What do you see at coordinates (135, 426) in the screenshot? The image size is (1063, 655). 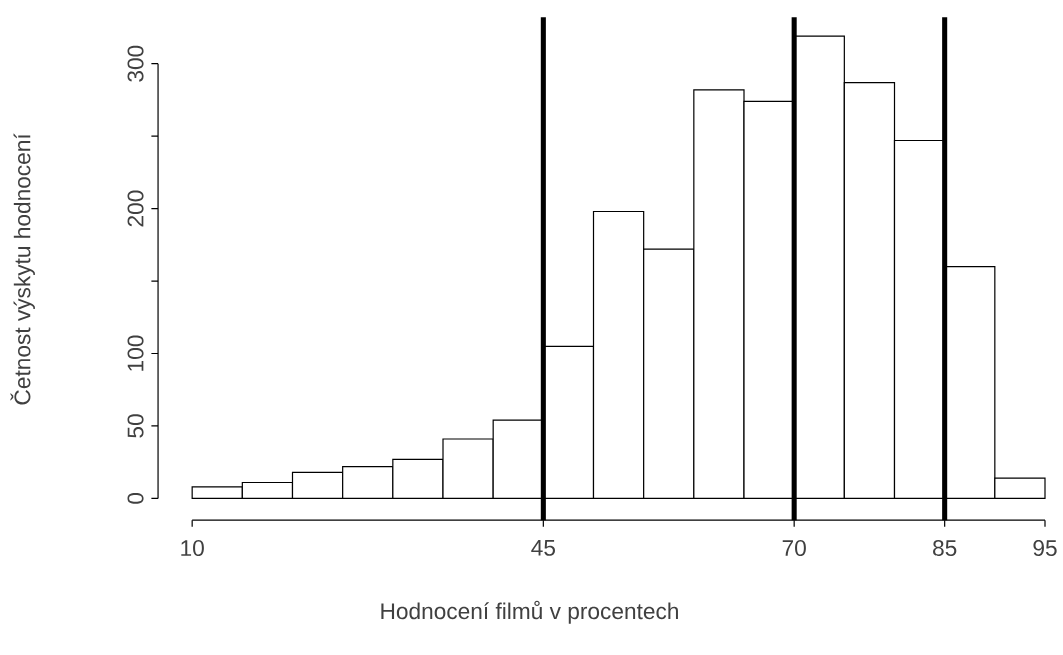 I see `y-tick-label: 50` at bounding box center [135, 426].